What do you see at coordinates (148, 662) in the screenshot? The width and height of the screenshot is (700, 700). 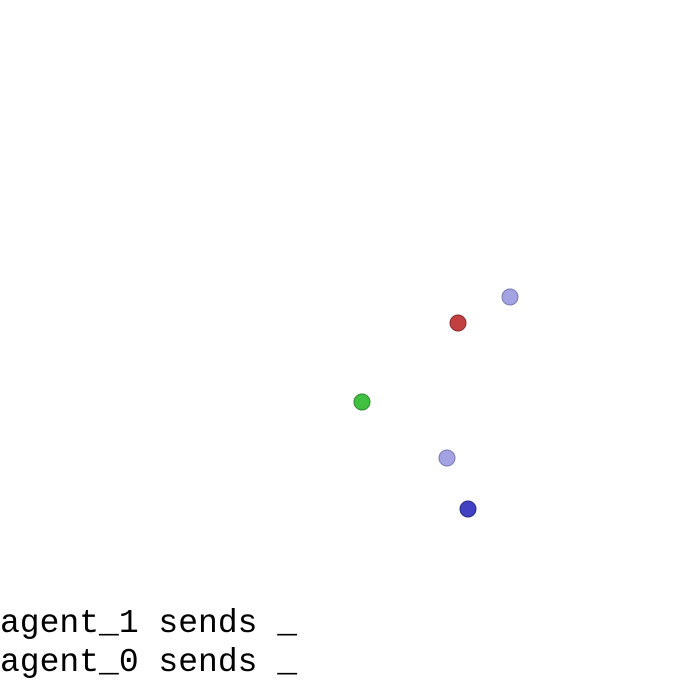 I see `message-line: agent_0 sends _` at bounding box center [148, 662].